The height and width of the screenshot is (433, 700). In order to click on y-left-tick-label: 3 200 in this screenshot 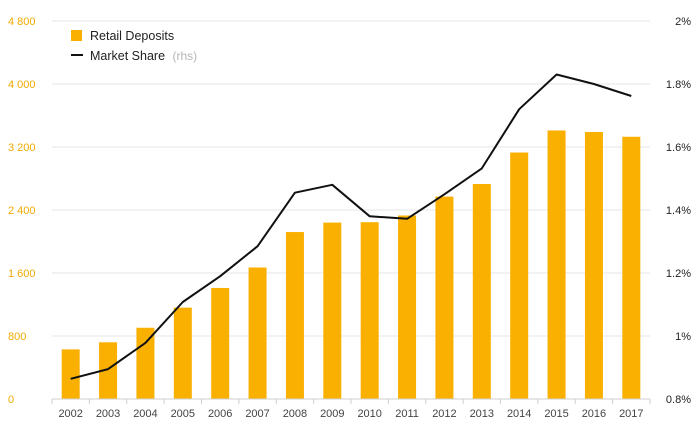, I will do `click(22, 148)`.